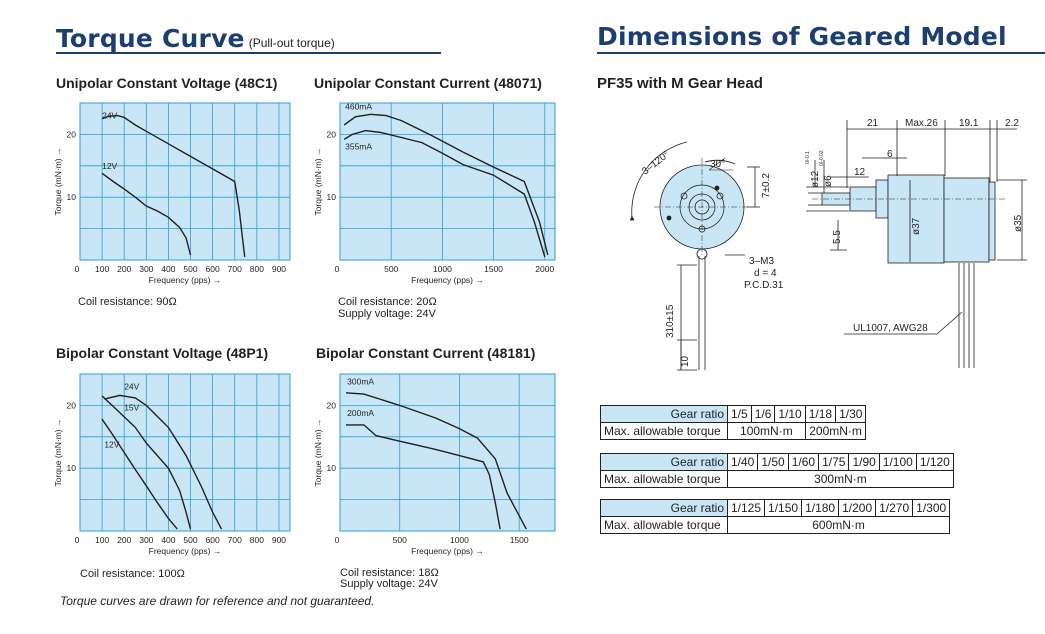 The height and width of the screenshot is (634, 1045). What do you see at coordinates (802, 36) in the screenshot?
I see `dimensions-heading: Dimensions of Geared Model` at bounding box center [802, 36].